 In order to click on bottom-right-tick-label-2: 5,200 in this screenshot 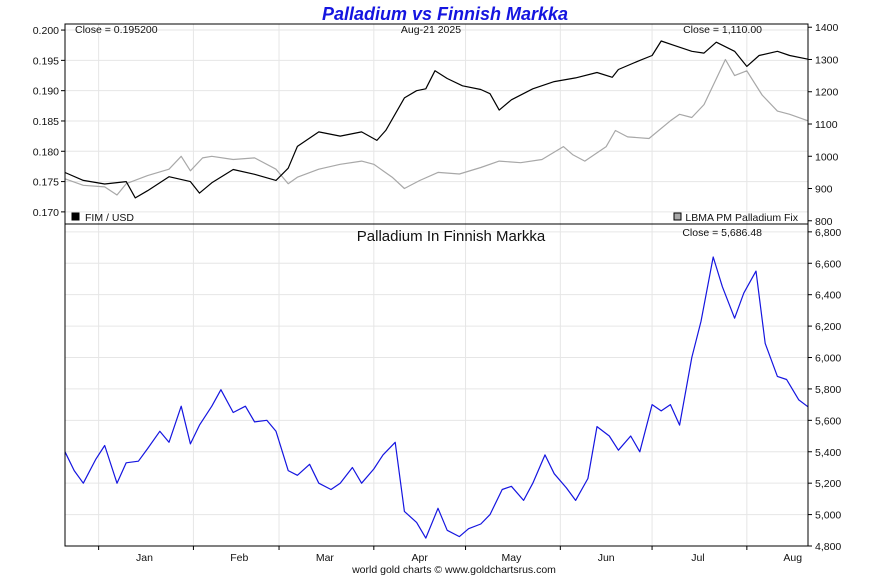, I will do `click(828, 484)`.